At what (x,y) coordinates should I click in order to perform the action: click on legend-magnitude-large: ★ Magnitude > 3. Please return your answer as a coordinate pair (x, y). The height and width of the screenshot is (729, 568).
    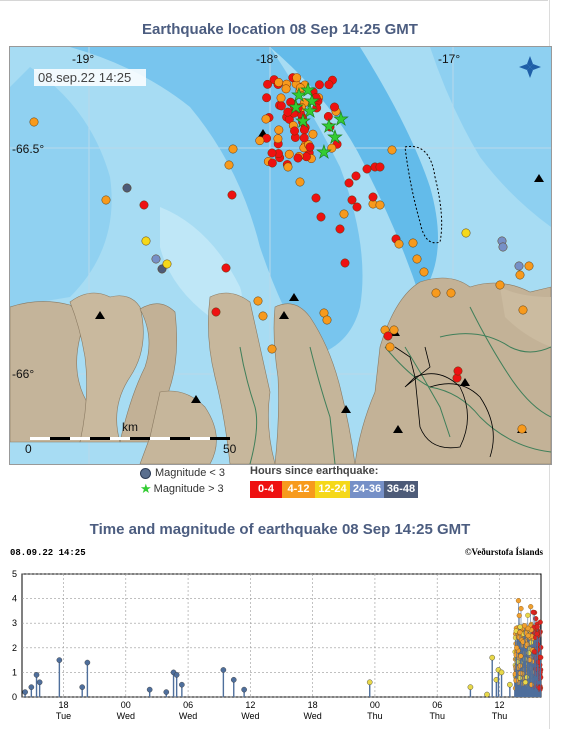
    Looking at the image, I should click on (182, 489).